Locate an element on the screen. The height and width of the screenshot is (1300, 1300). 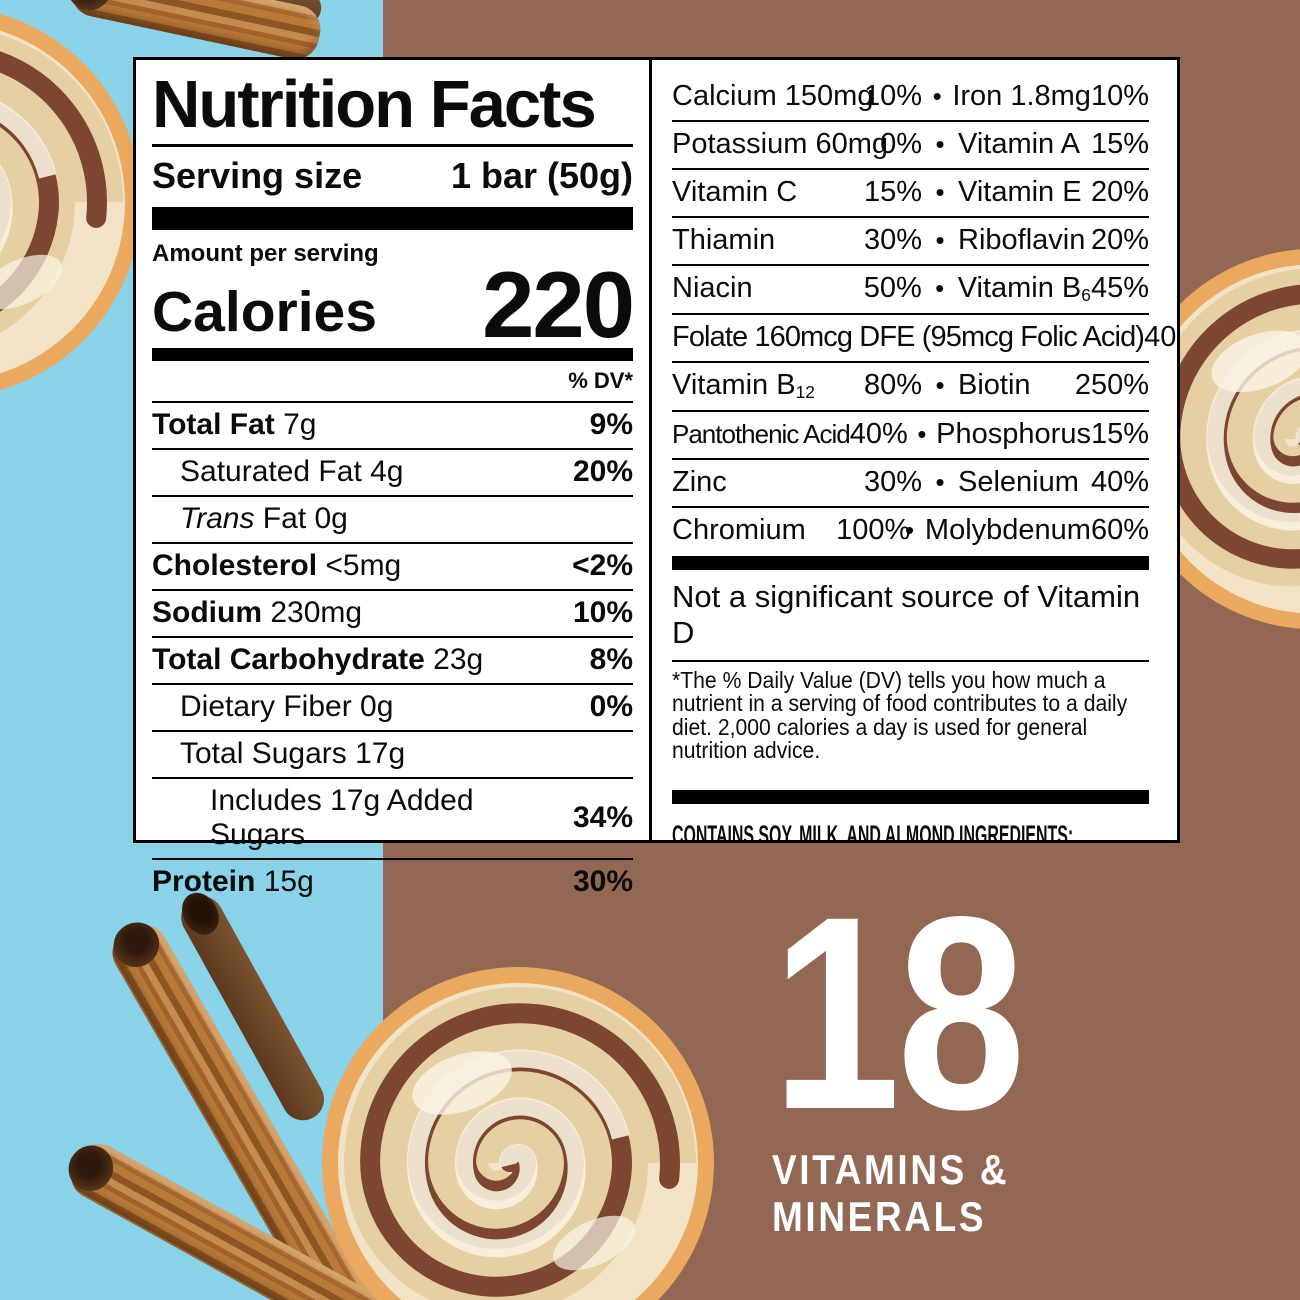
nutrient-dv: 34% is located at coordinates (602, 817).